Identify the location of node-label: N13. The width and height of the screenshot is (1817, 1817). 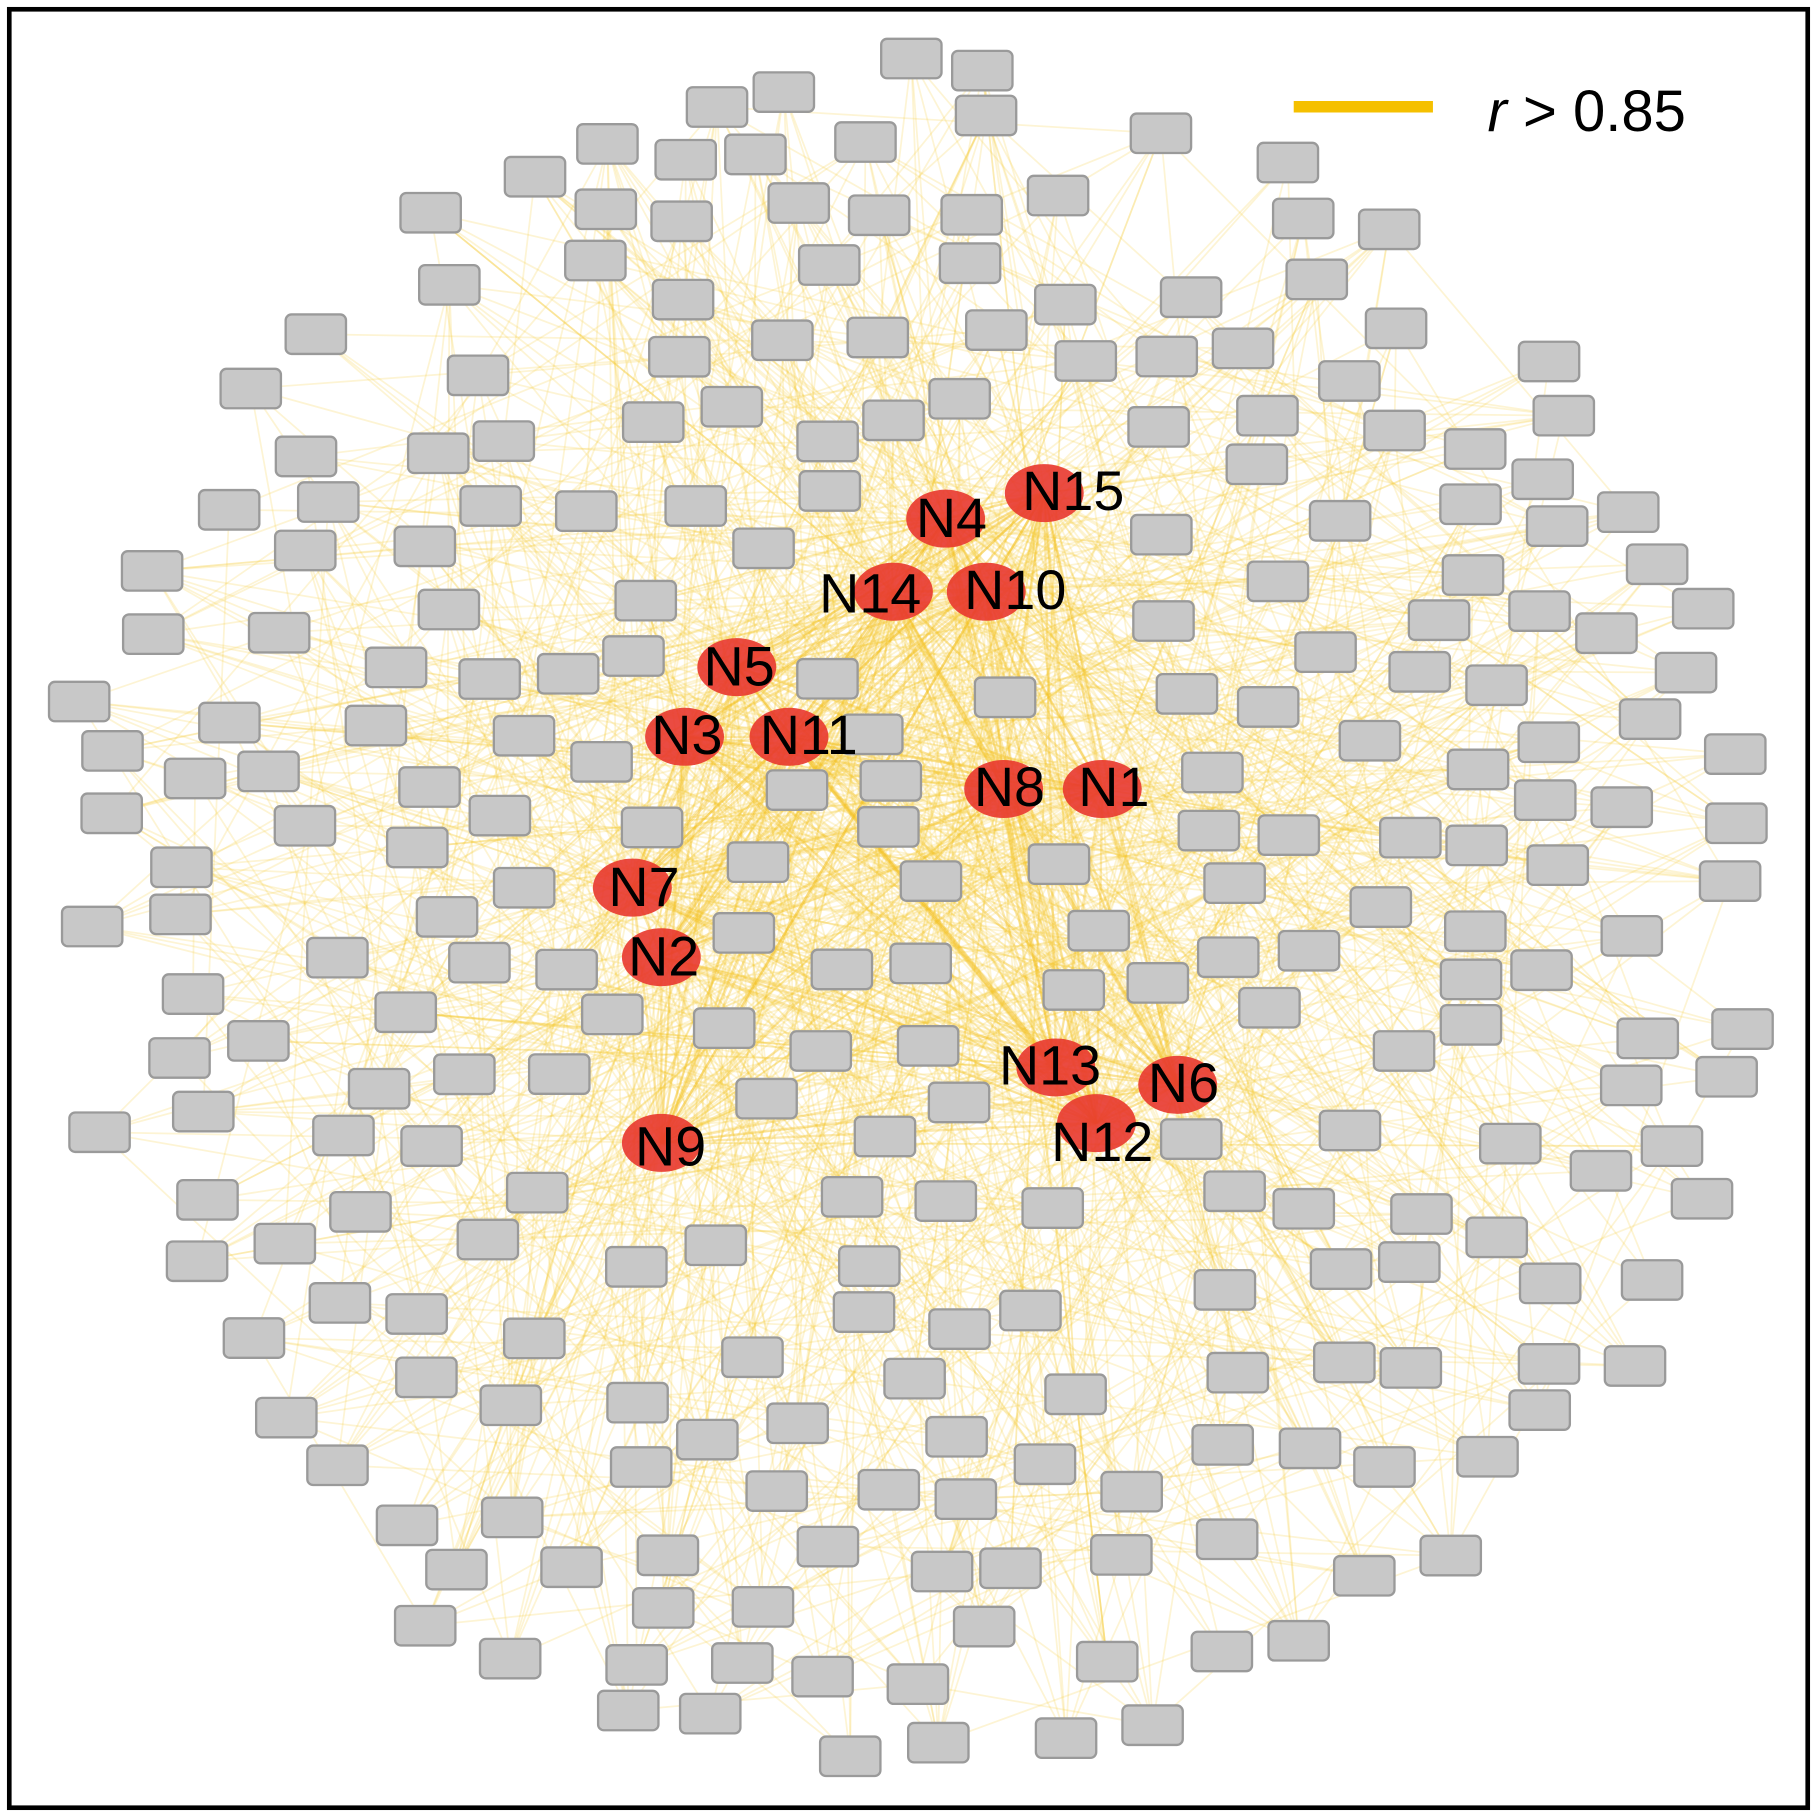
(1050, 1065).